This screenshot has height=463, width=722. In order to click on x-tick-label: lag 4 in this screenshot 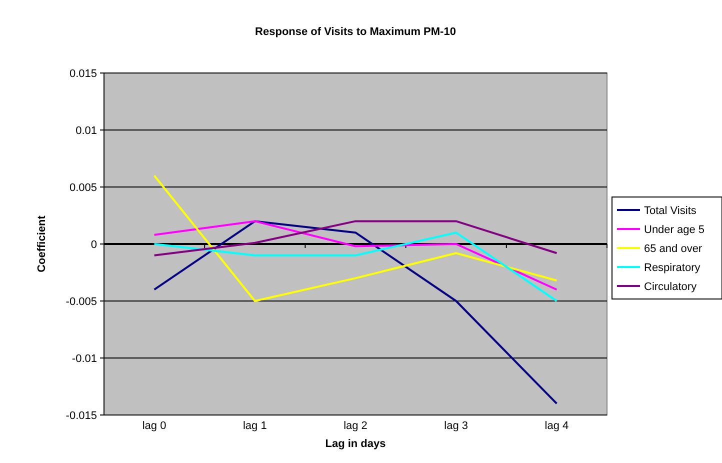, I will do `click(556, 426)`.